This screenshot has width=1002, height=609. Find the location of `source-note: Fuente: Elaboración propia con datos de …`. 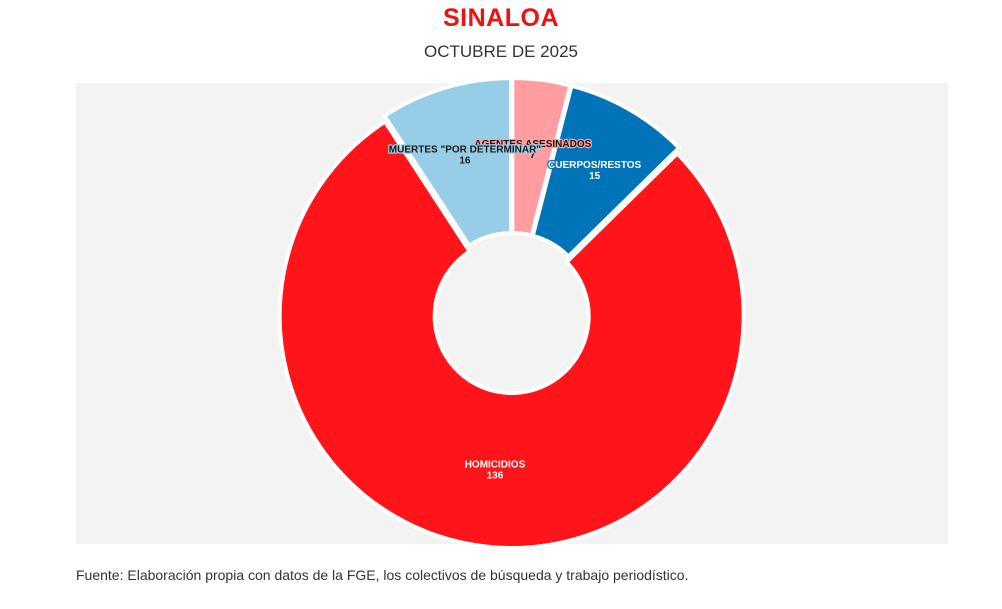

source-note: Fuente: Elaboración propia con datos de … is located at coordinates (382, 575).